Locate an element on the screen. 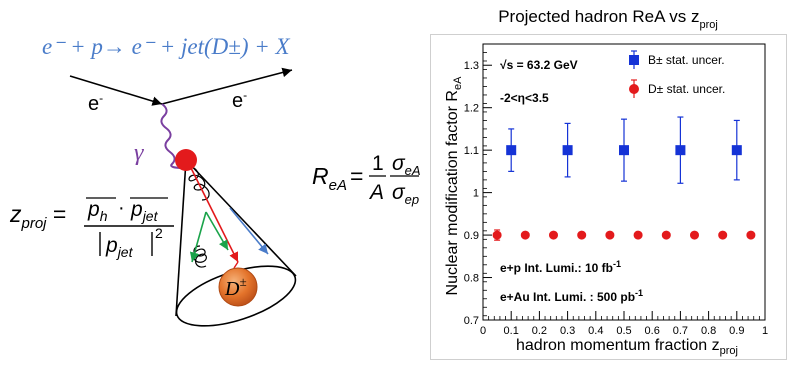 The image size is (791, 367). svg-text: 1 is located at coordinates (378, 163).